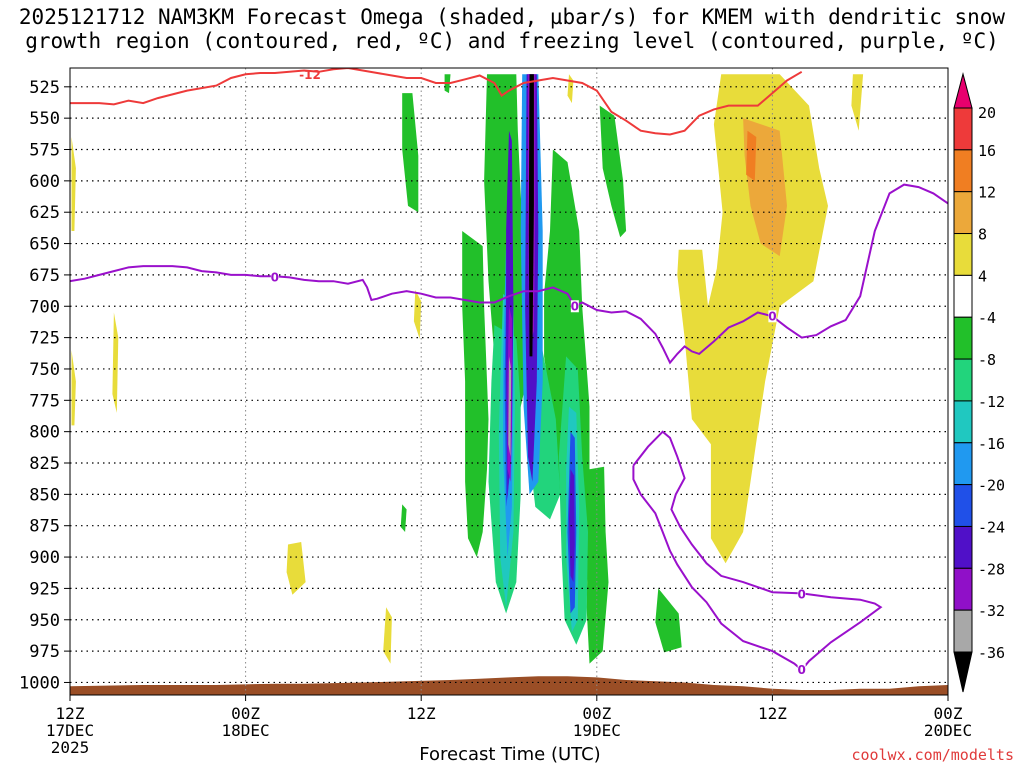  What do you see at coordinates (44, 652) in the screenshot?
I see `y-tick-label: 975` at bounding box center [44, 652].